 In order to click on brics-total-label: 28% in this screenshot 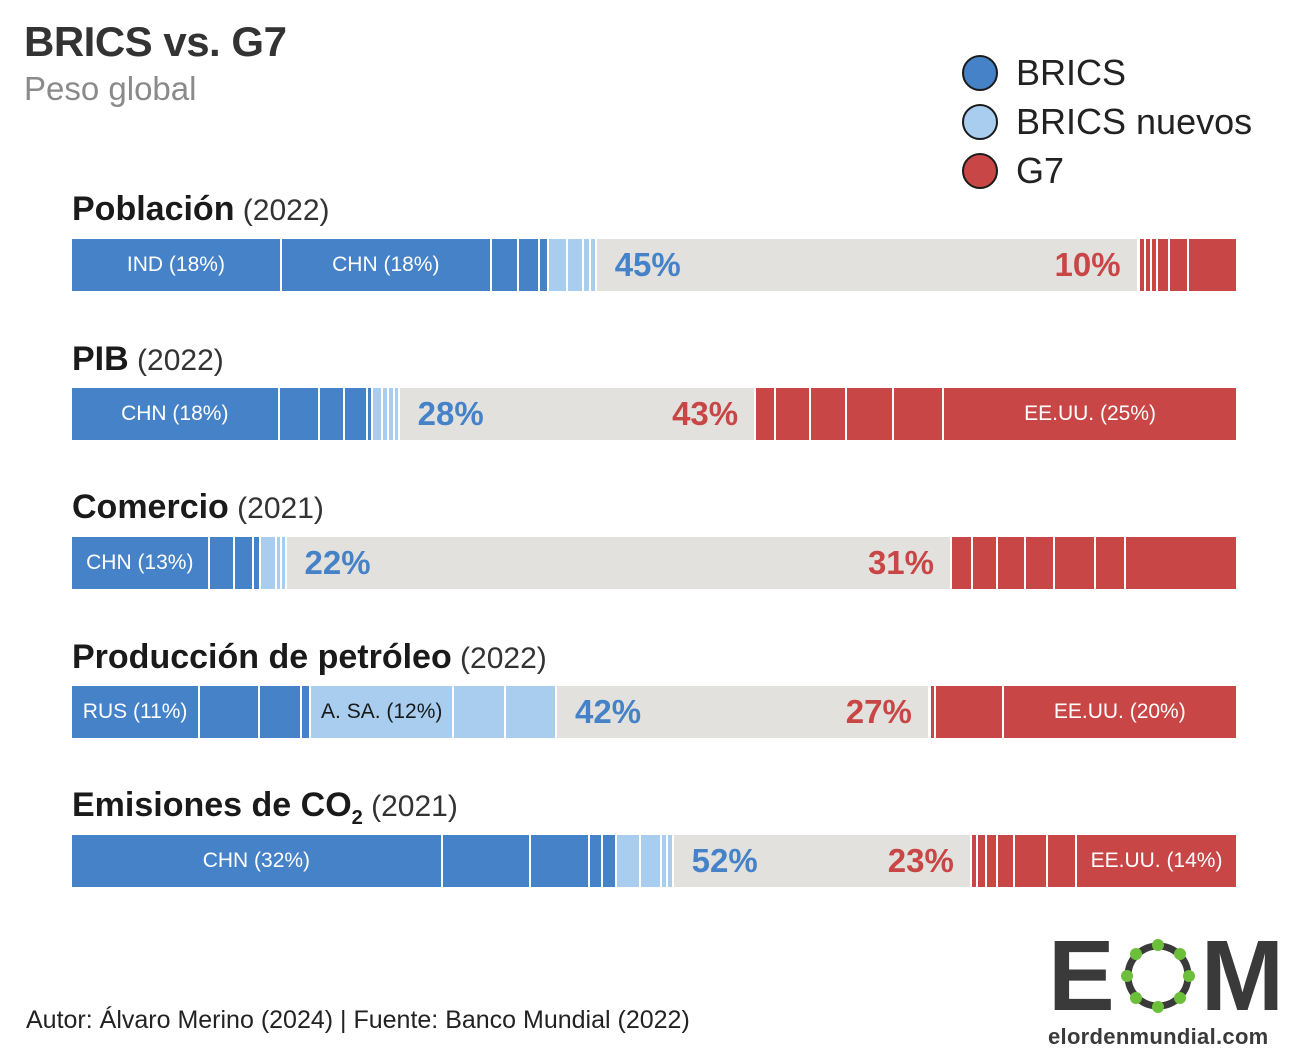, I will do `click(450, 413)`.